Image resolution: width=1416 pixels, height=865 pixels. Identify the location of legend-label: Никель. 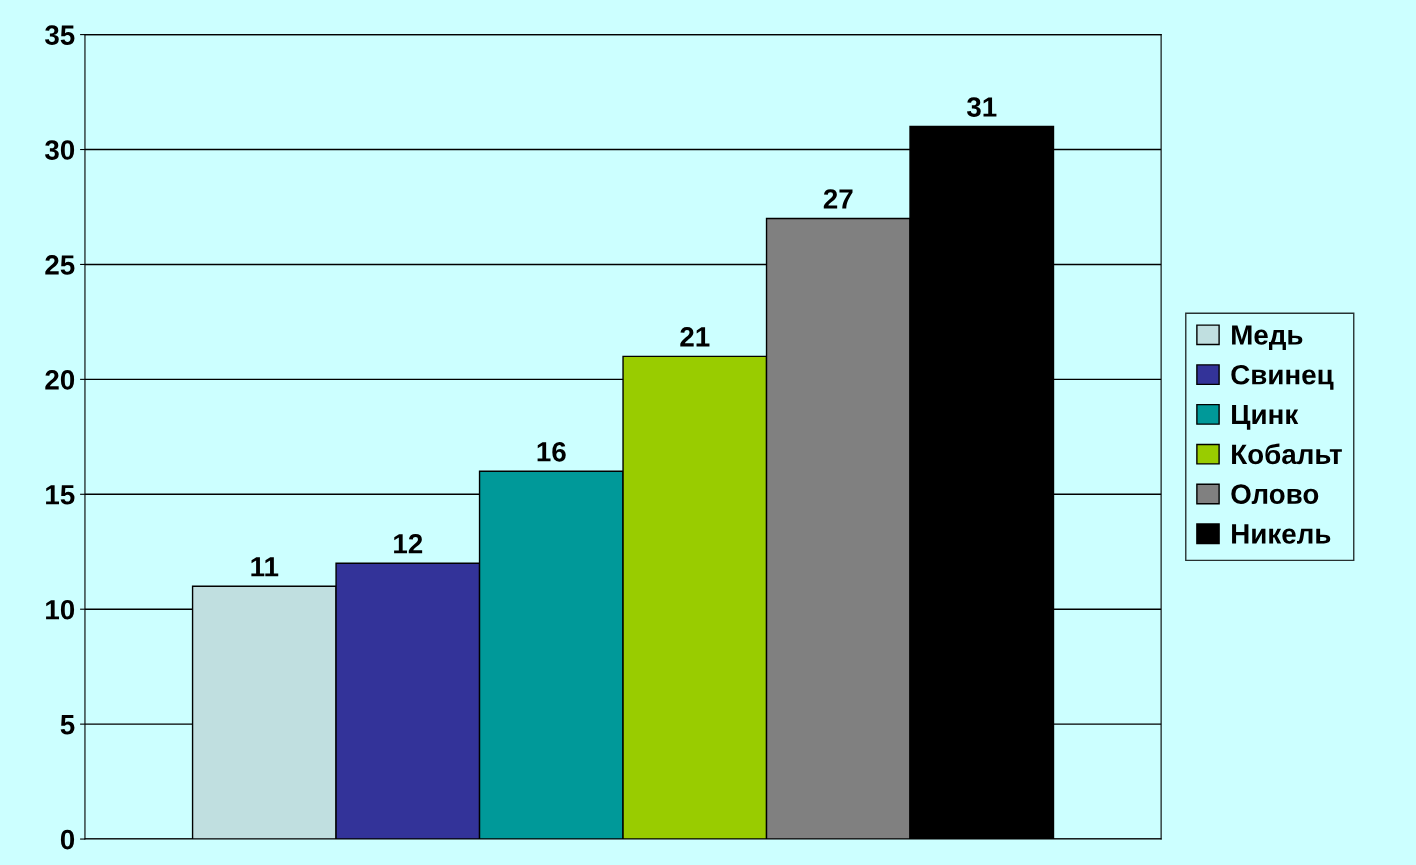
(1281, 534).